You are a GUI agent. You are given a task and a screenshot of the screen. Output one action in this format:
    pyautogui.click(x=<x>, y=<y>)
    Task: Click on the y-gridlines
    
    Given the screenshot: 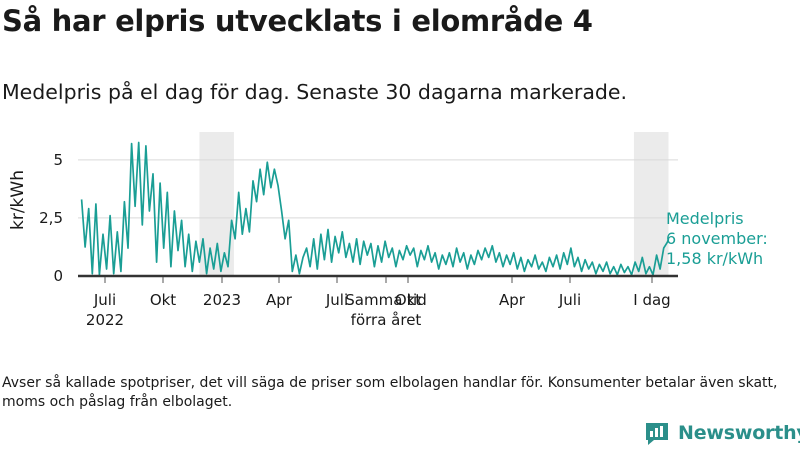 What is the action you would take?
    pyautogui.click(x=378, y=189)
    